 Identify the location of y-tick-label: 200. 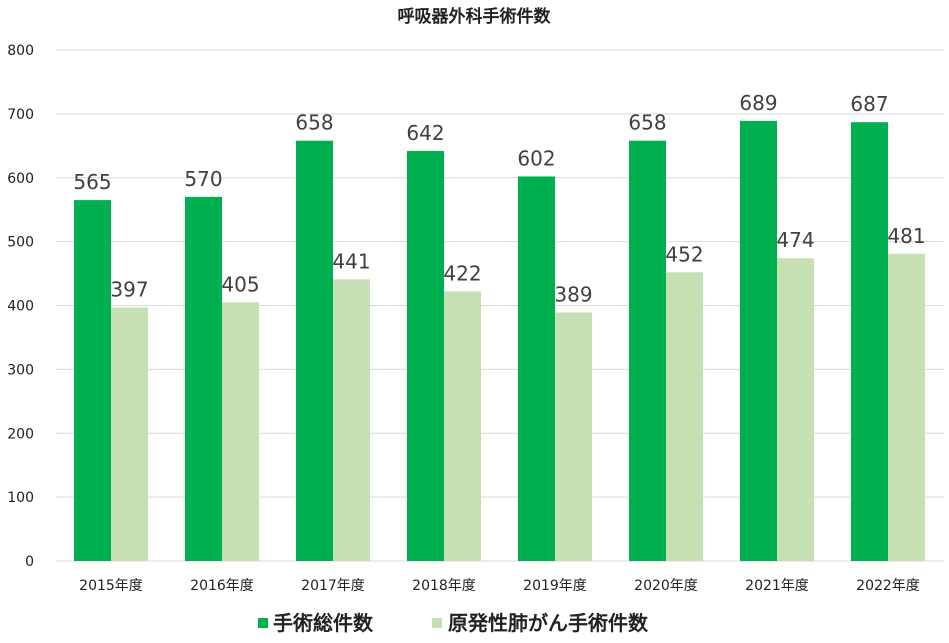
(20, 434).